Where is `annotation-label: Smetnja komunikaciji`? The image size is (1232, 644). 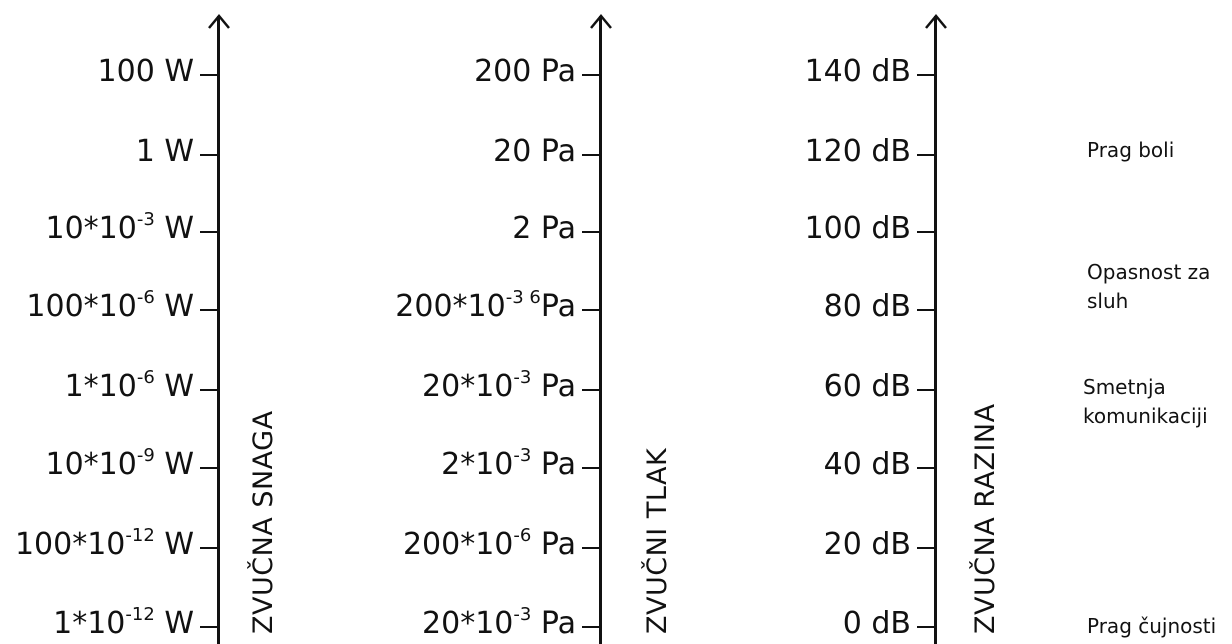
annotation-label: Smetnja komunikaciji is located at coordinates (1145, 401).